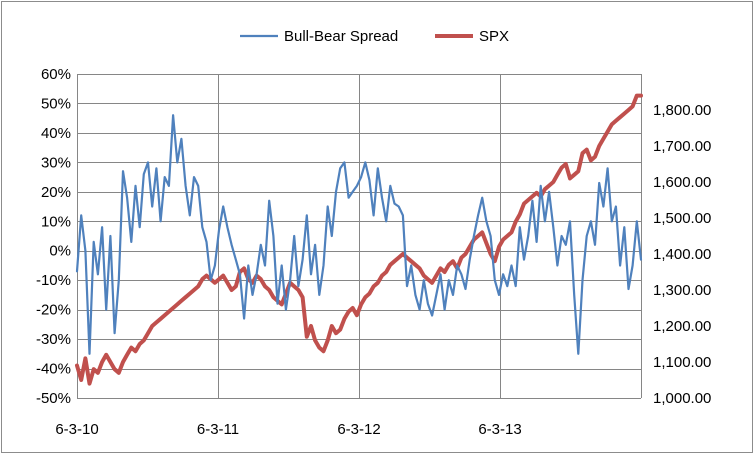 The width and height of the screenshot is (756, 456). What do you see at coordinates (682, 218) in the screenshot?
I see `y-right-tick-label: 1,500.00` at bounding box center [682, 218].